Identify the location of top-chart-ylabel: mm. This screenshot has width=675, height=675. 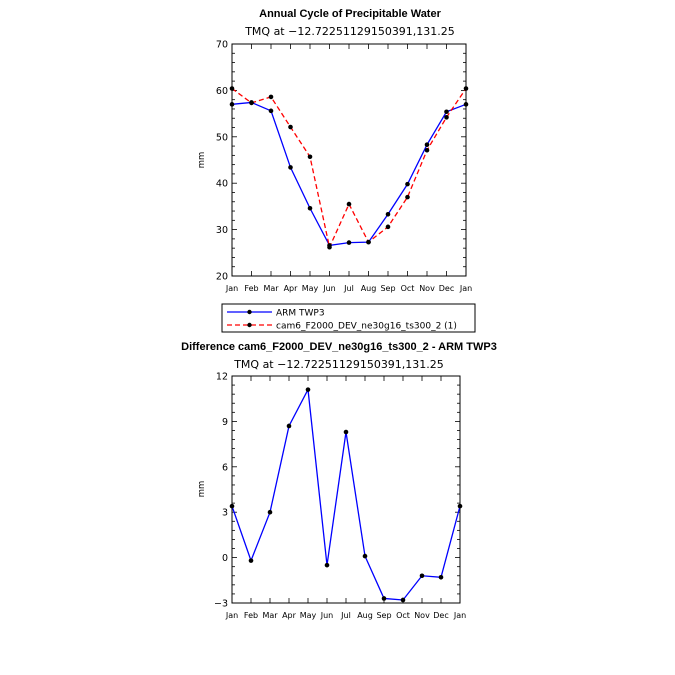
(202, 160).